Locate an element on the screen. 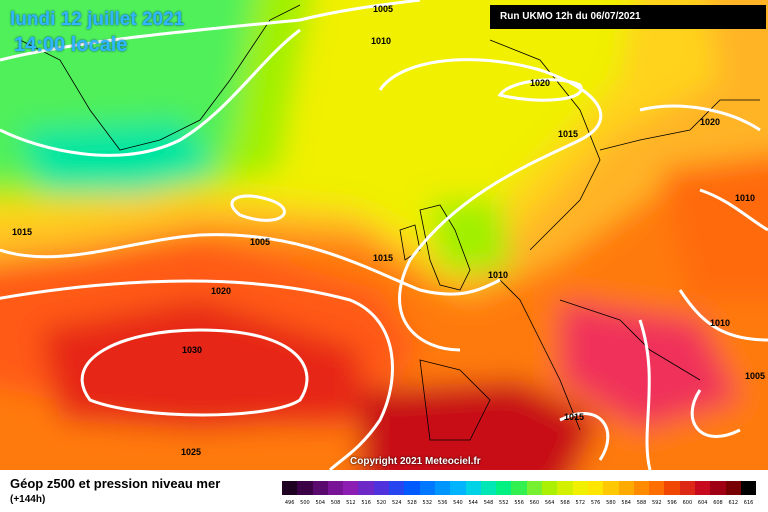  legend-tick-label: 496 is located at coordinates (289, 503).